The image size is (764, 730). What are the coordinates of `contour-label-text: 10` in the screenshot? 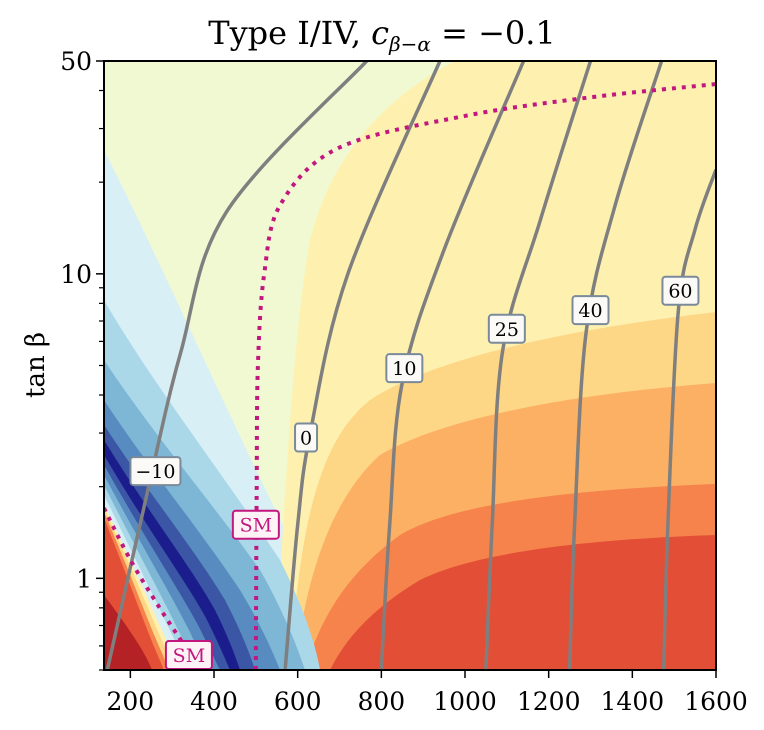 It's located at (404, 369).